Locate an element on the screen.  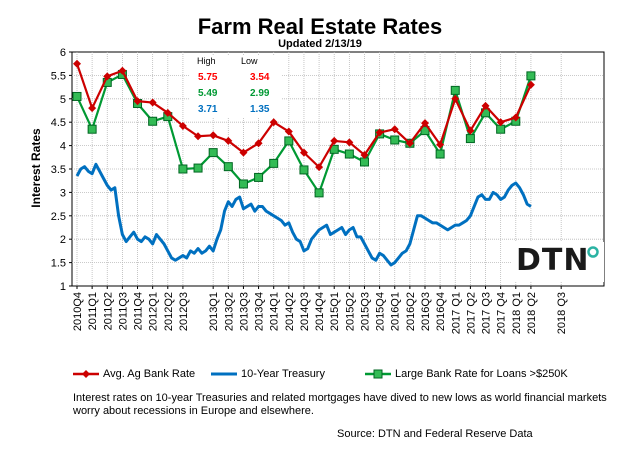
y-axis: 1 1.5 2 2.5 3 3.5 4 4.5 5 5.5 6 is located at coordinates (61, 170).